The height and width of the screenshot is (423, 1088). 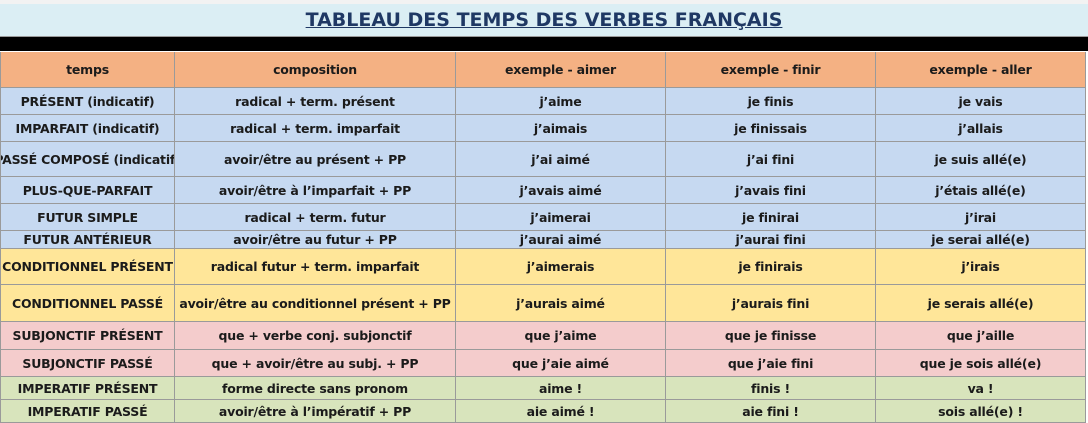 I want to click on table-cell: j’ai aimé, so click(x=561, y=159).